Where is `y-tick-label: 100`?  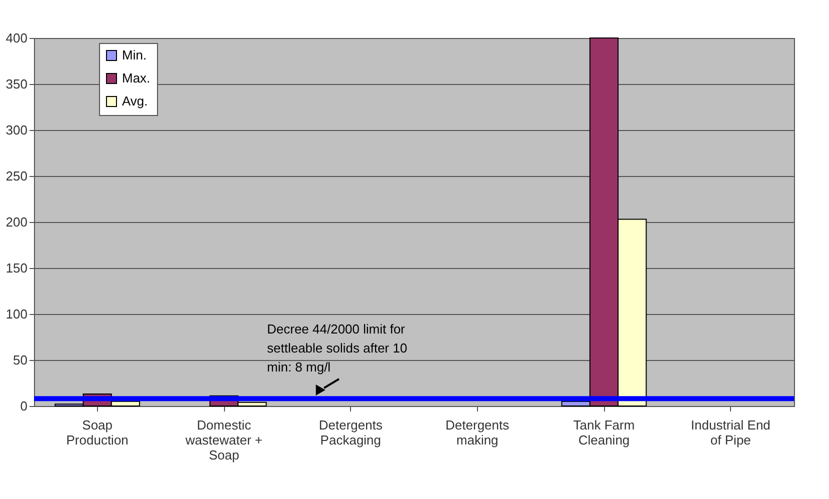
y-tick-label: 100 is located at coordinates (17, 314).